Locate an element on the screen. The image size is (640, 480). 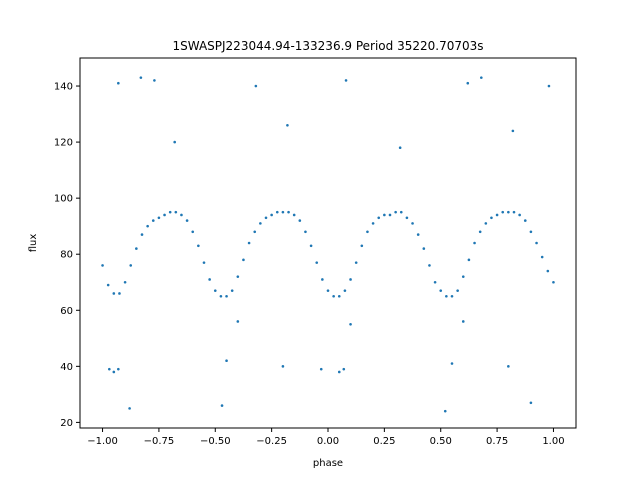
x-tick-label: 0.25 is located at coordinates (384, 441).